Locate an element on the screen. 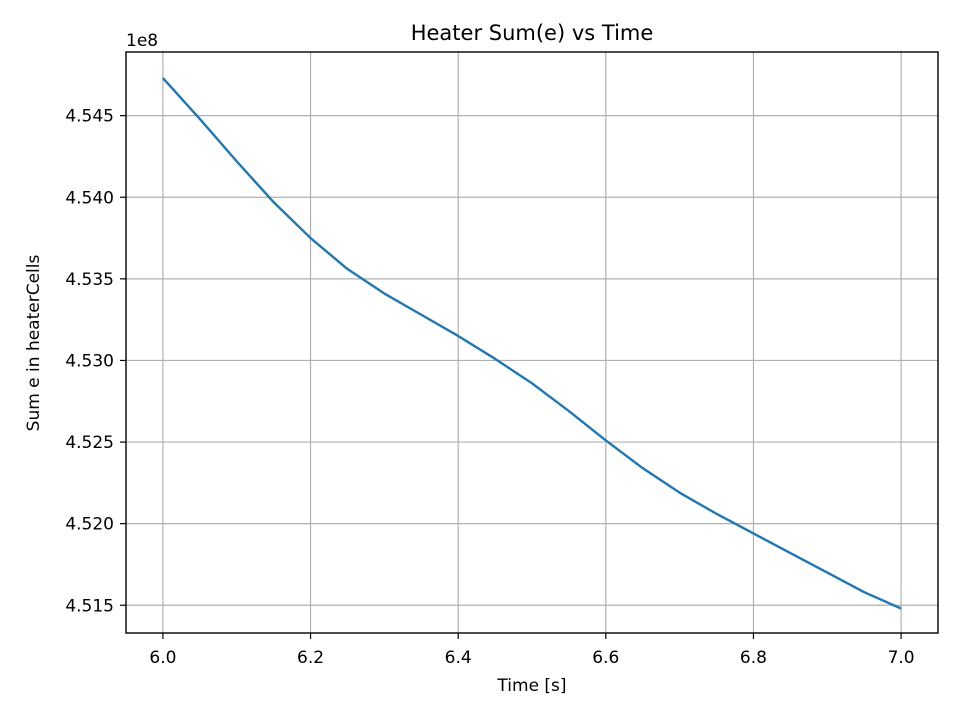  x-tick-label: 6.0 is located at coordinates (162, 658).